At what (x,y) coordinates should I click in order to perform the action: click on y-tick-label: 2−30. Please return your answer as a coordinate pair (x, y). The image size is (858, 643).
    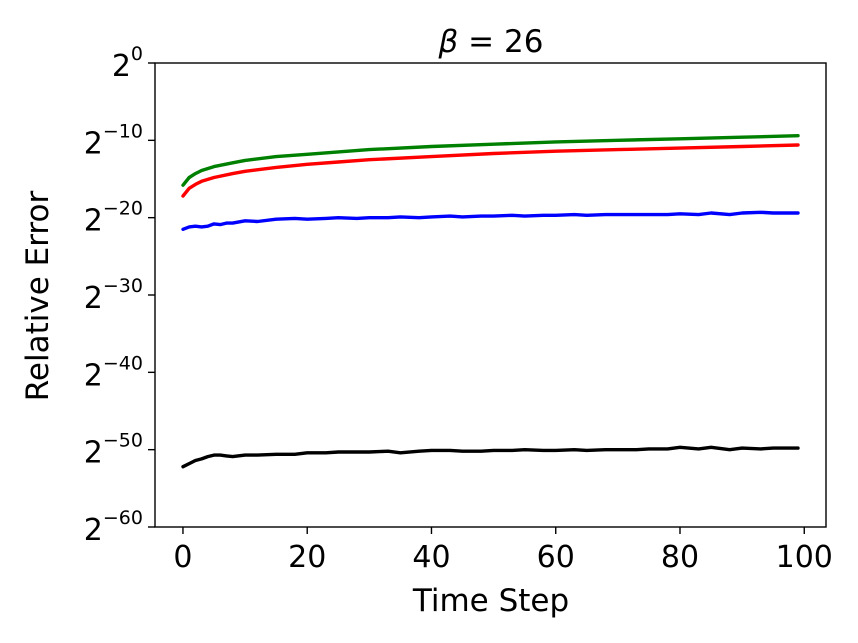
    Looking at the image, I should click on (113, 295).